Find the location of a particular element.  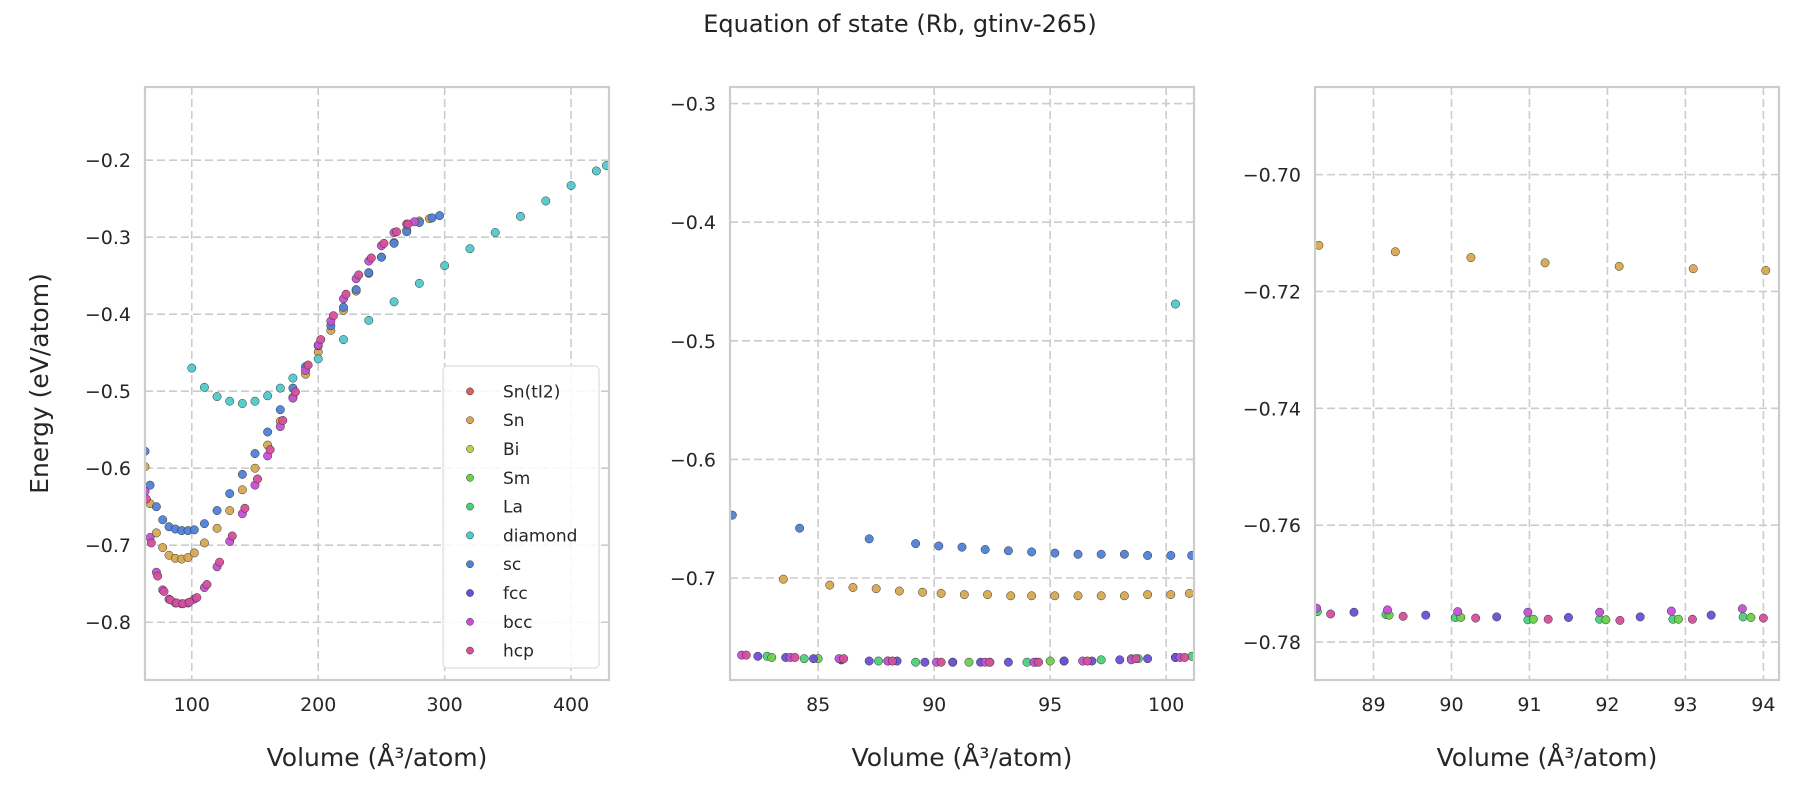

legend-label: bcc is located at coordinates (517, 623).